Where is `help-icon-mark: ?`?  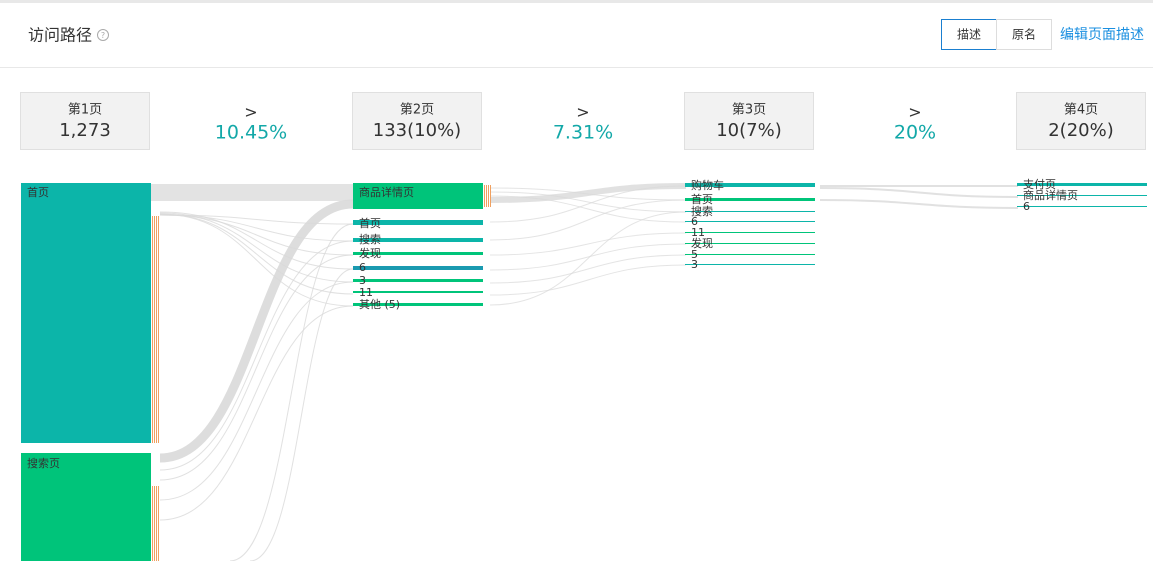
help-icon-mark: ? is located at coordinates (103, 35).